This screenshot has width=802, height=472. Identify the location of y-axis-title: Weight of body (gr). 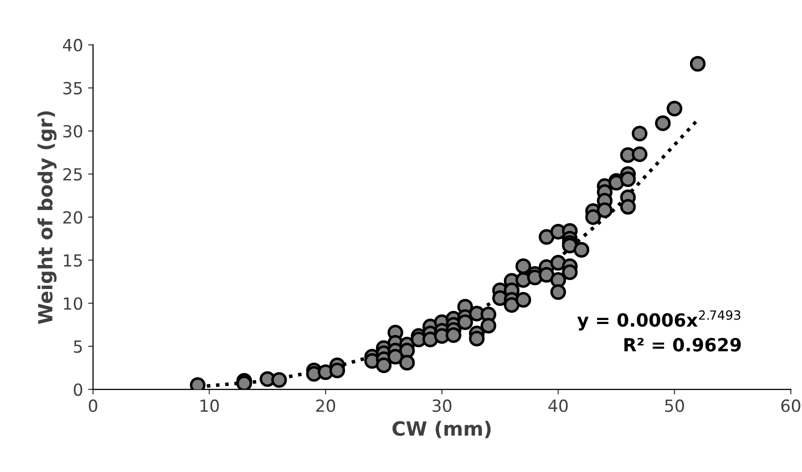
(47, 217).